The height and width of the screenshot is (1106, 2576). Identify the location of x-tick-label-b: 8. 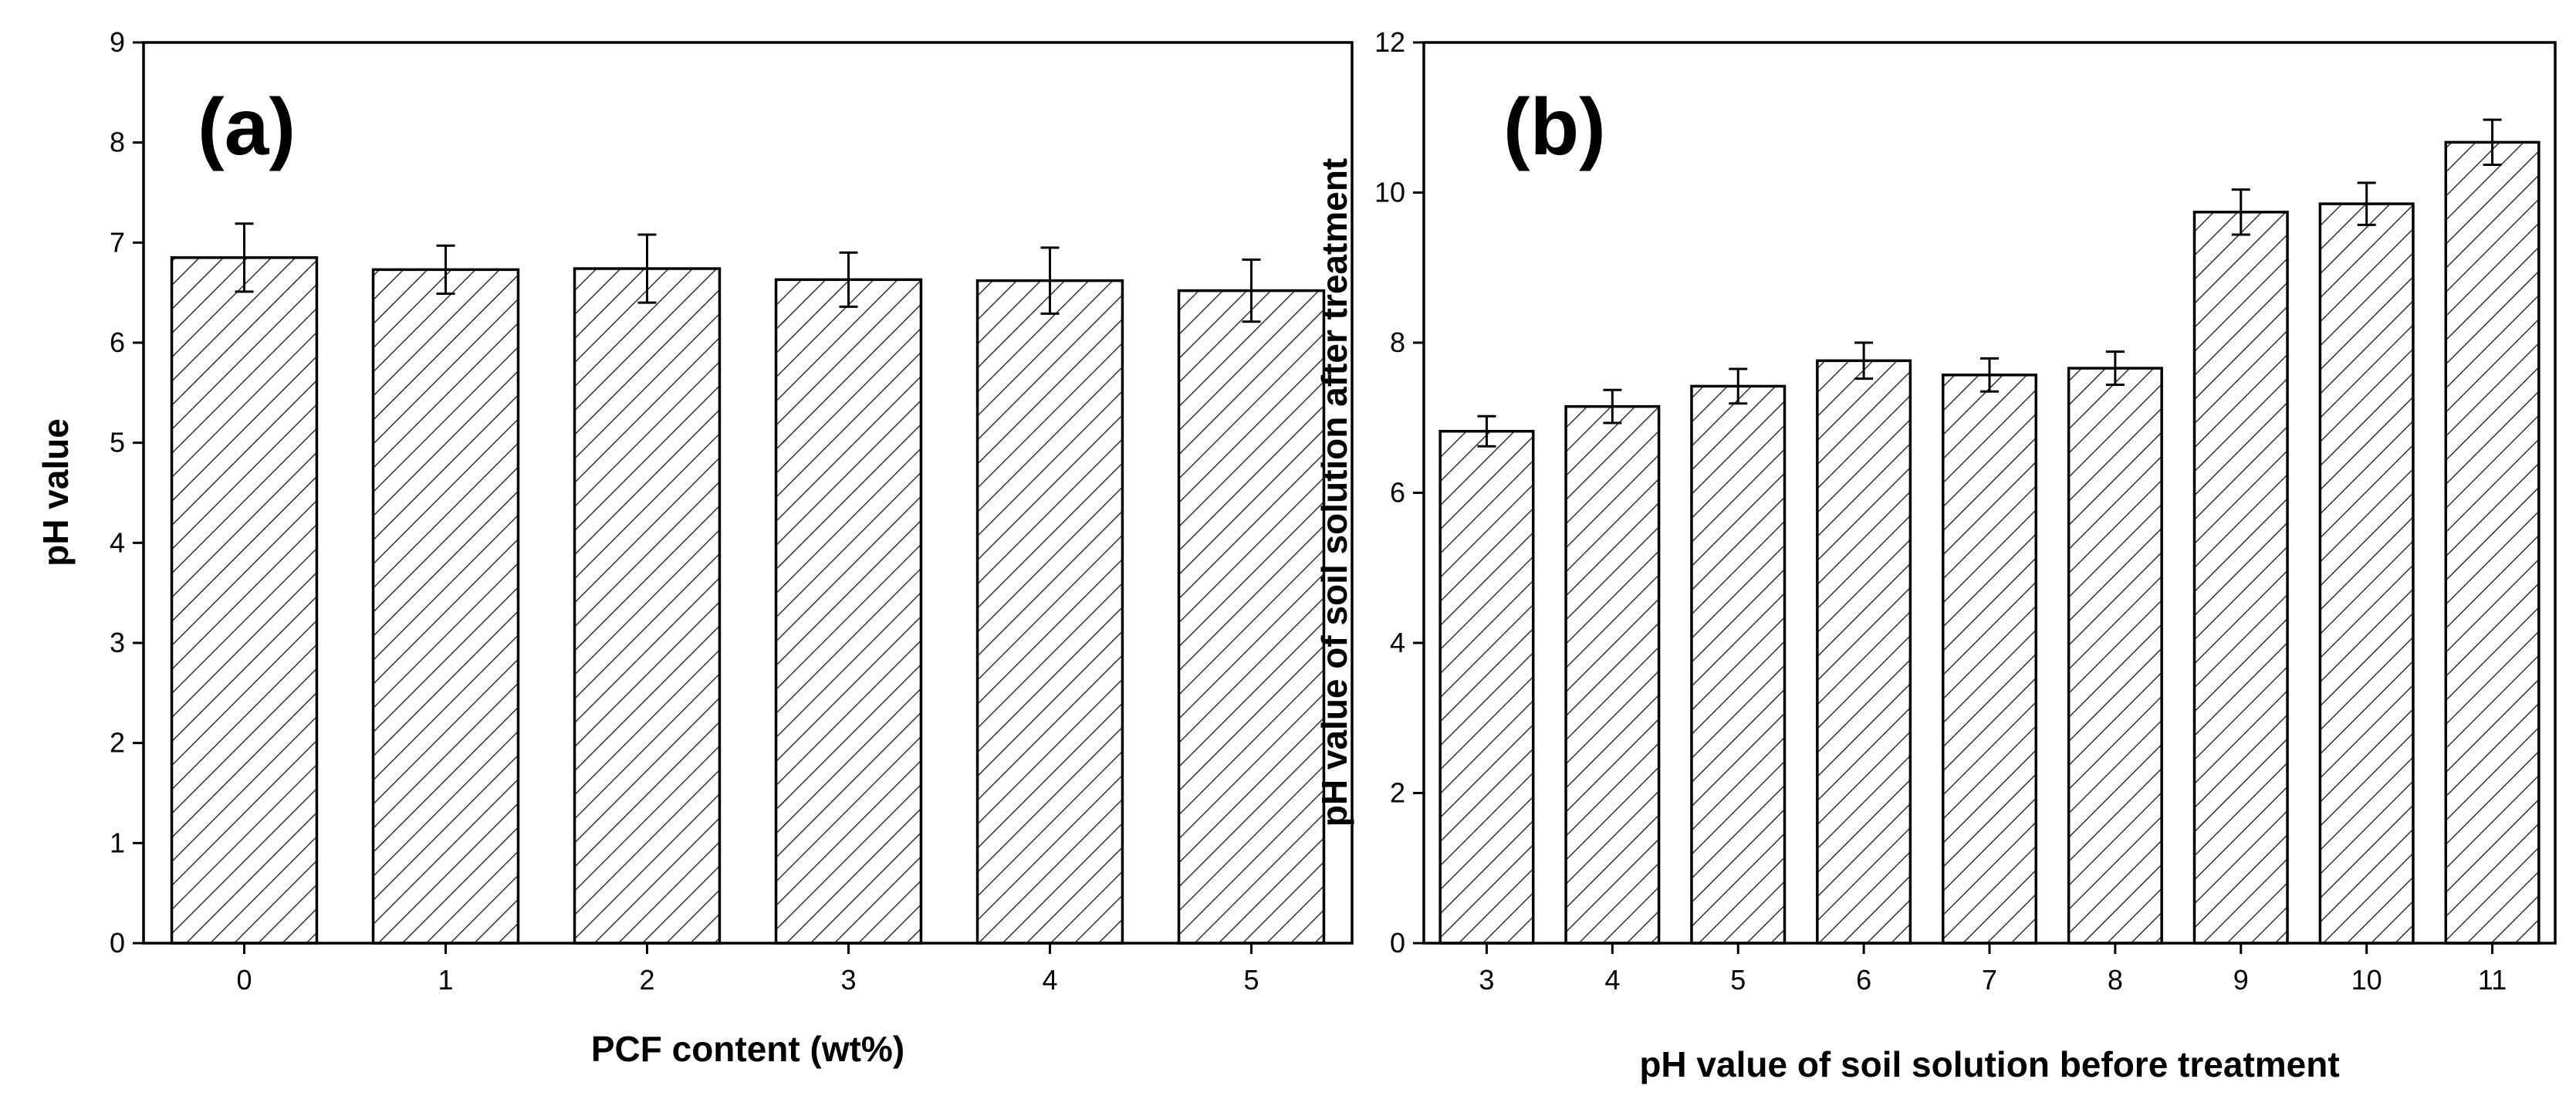
(2115, 980).